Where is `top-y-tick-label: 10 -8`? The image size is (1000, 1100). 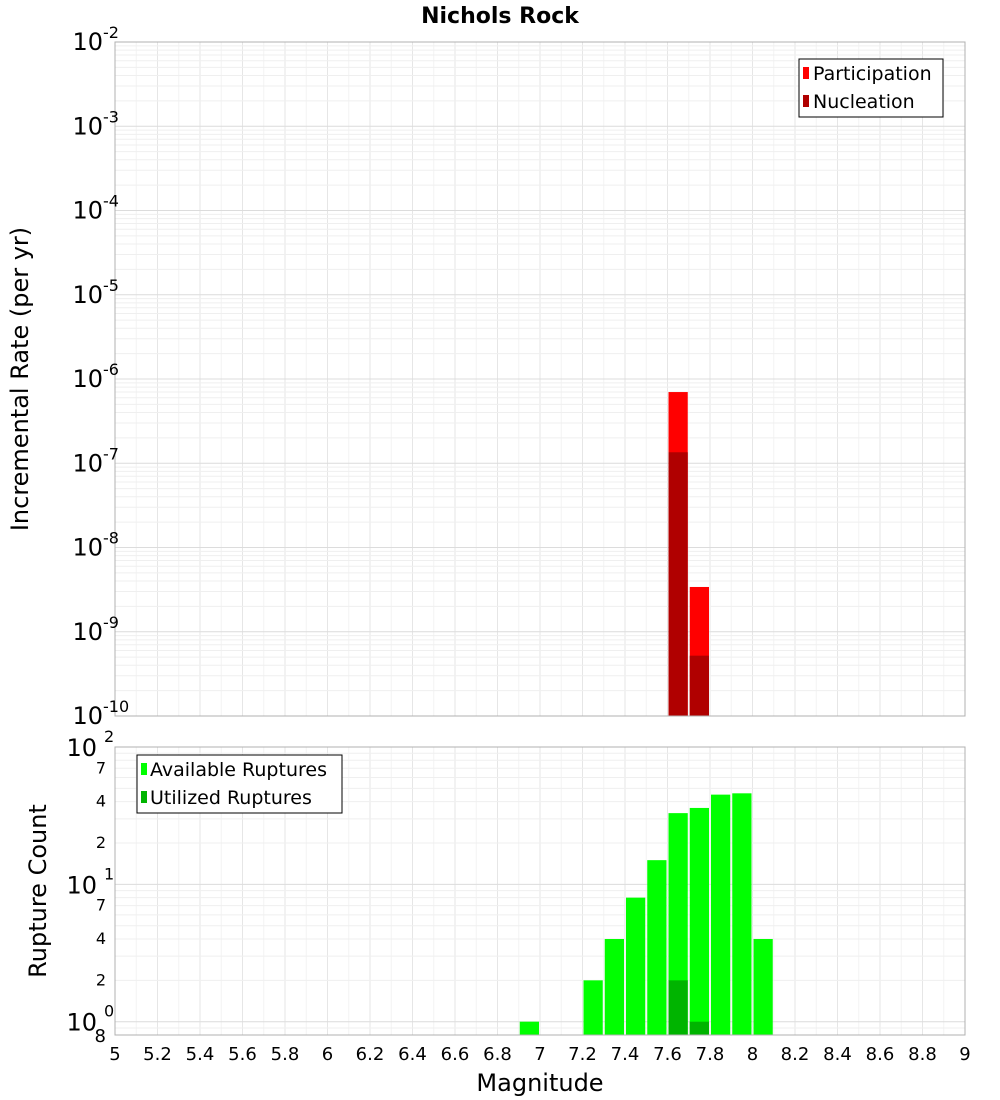 top-y-tick-label: 10 -8 is located at coordinates (95, 545).